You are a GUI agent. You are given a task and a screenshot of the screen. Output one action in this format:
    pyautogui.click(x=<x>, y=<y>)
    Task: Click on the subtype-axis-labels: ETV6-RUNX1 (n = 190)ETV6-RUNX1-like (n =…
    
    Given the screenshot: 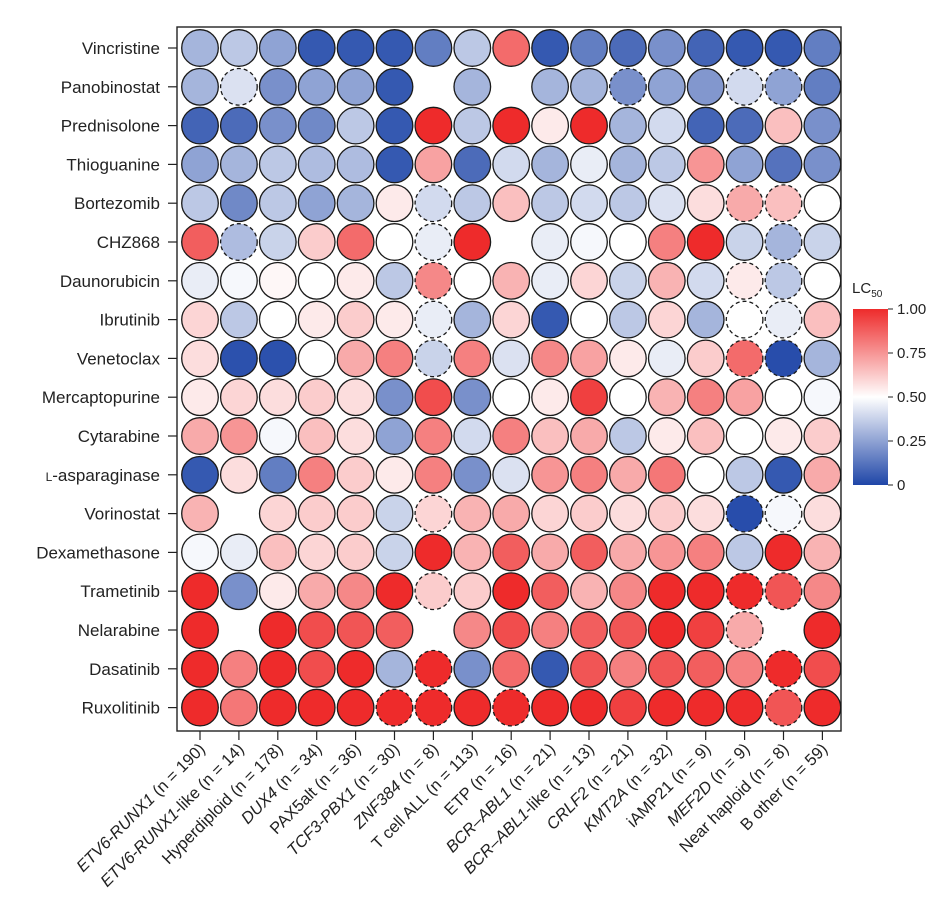 What is the action you would take?
    pyautogui.click(x=452, y=815)
    